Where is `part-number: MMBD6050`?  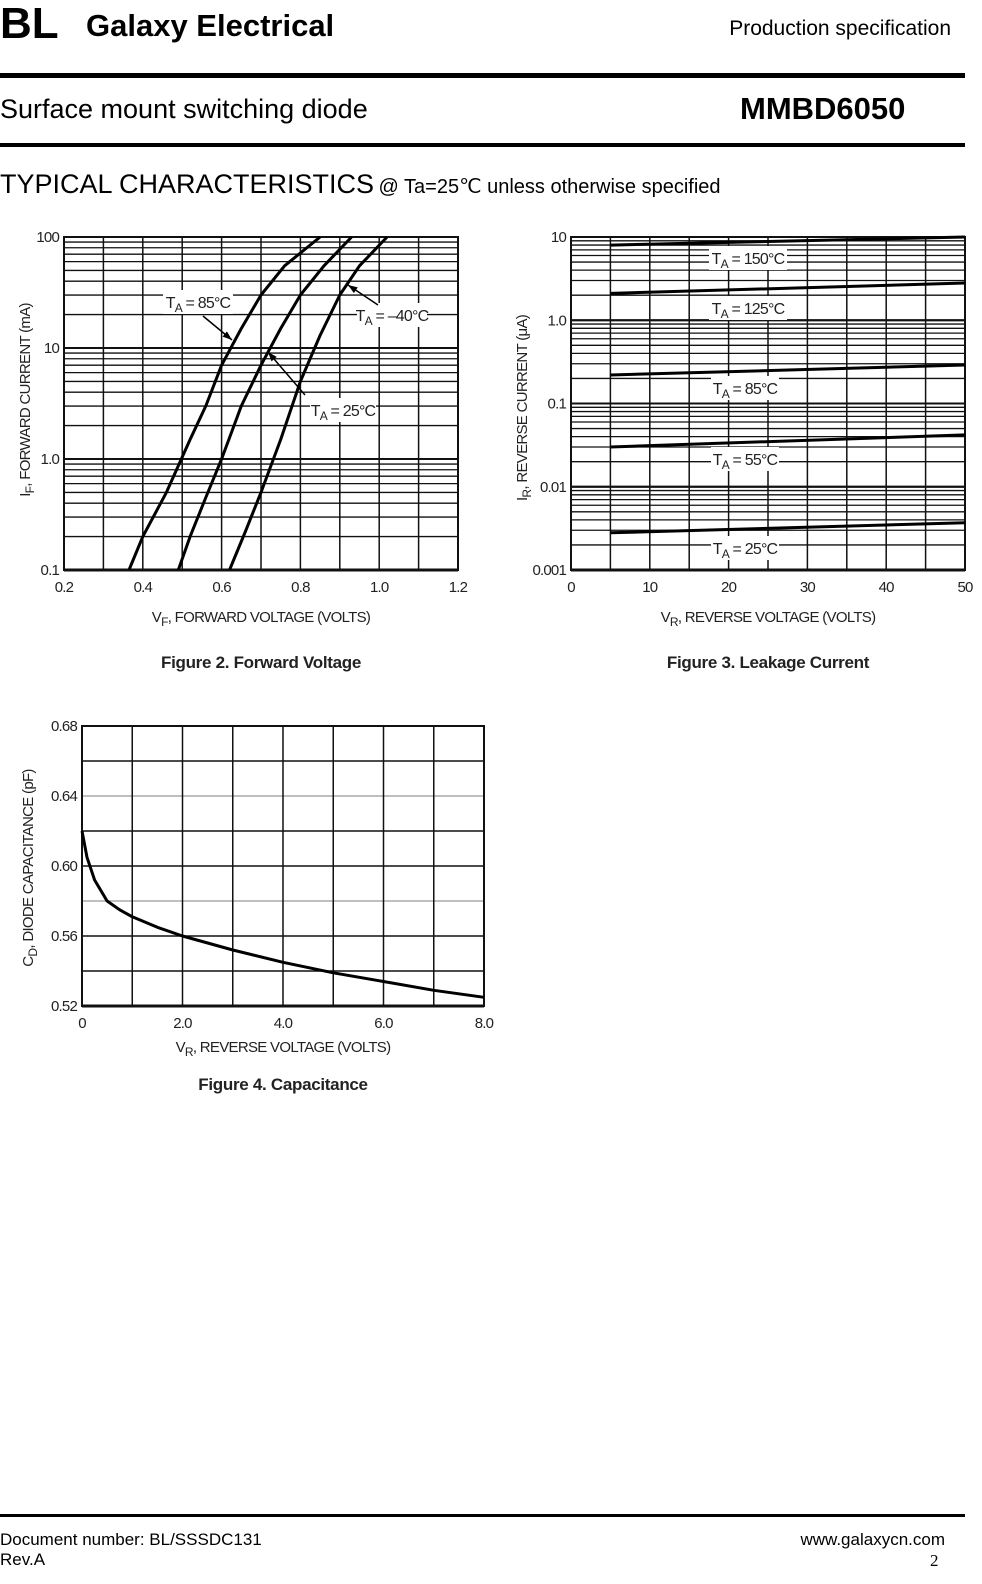 part-number: MMBD6050 is located at coordinates (823, 108).